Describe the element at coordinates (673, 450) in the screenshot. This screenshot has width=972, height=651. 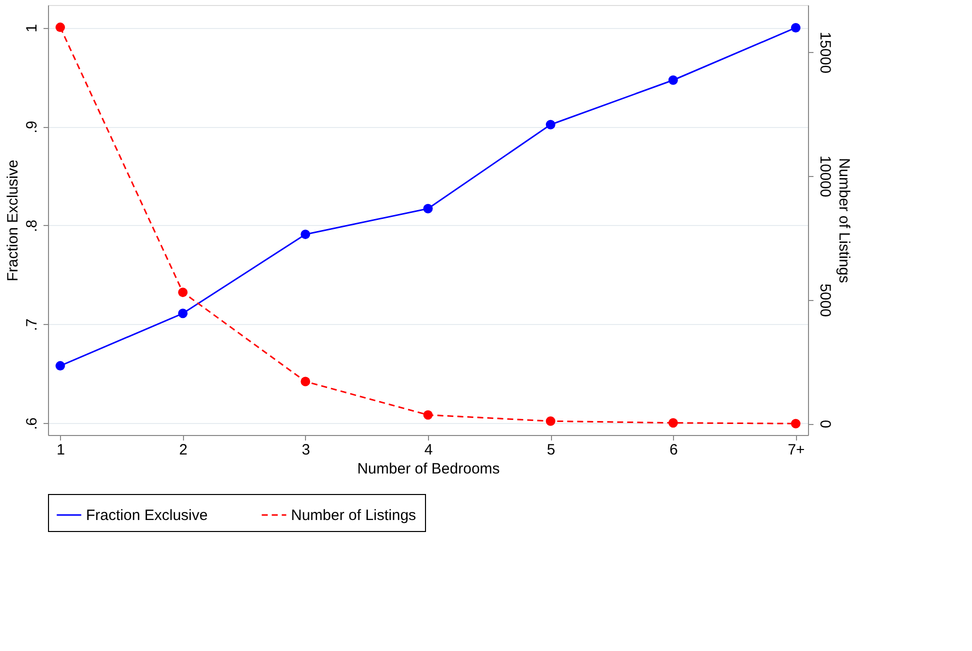
I see `x-tick-label: 6` at that location.